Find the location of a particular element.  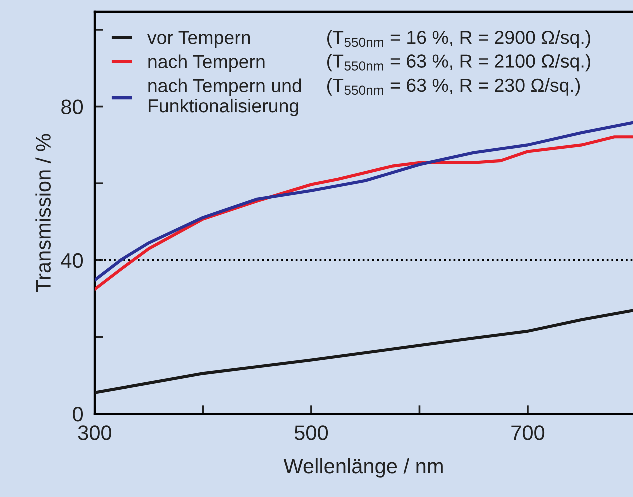

annotation: (T$_{550nm}$ = 63 %, R = 230 Ω/sq.) is located at coordinates (453, 87).